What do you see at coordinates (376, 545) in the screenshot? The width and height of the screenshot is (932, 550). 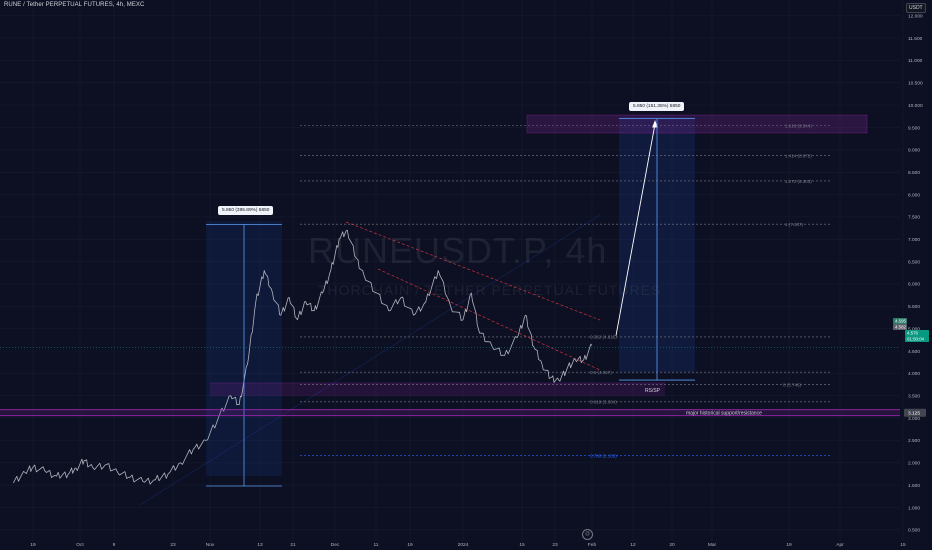 I see `x-tick-8: 11` at bounding box center [376, 545].